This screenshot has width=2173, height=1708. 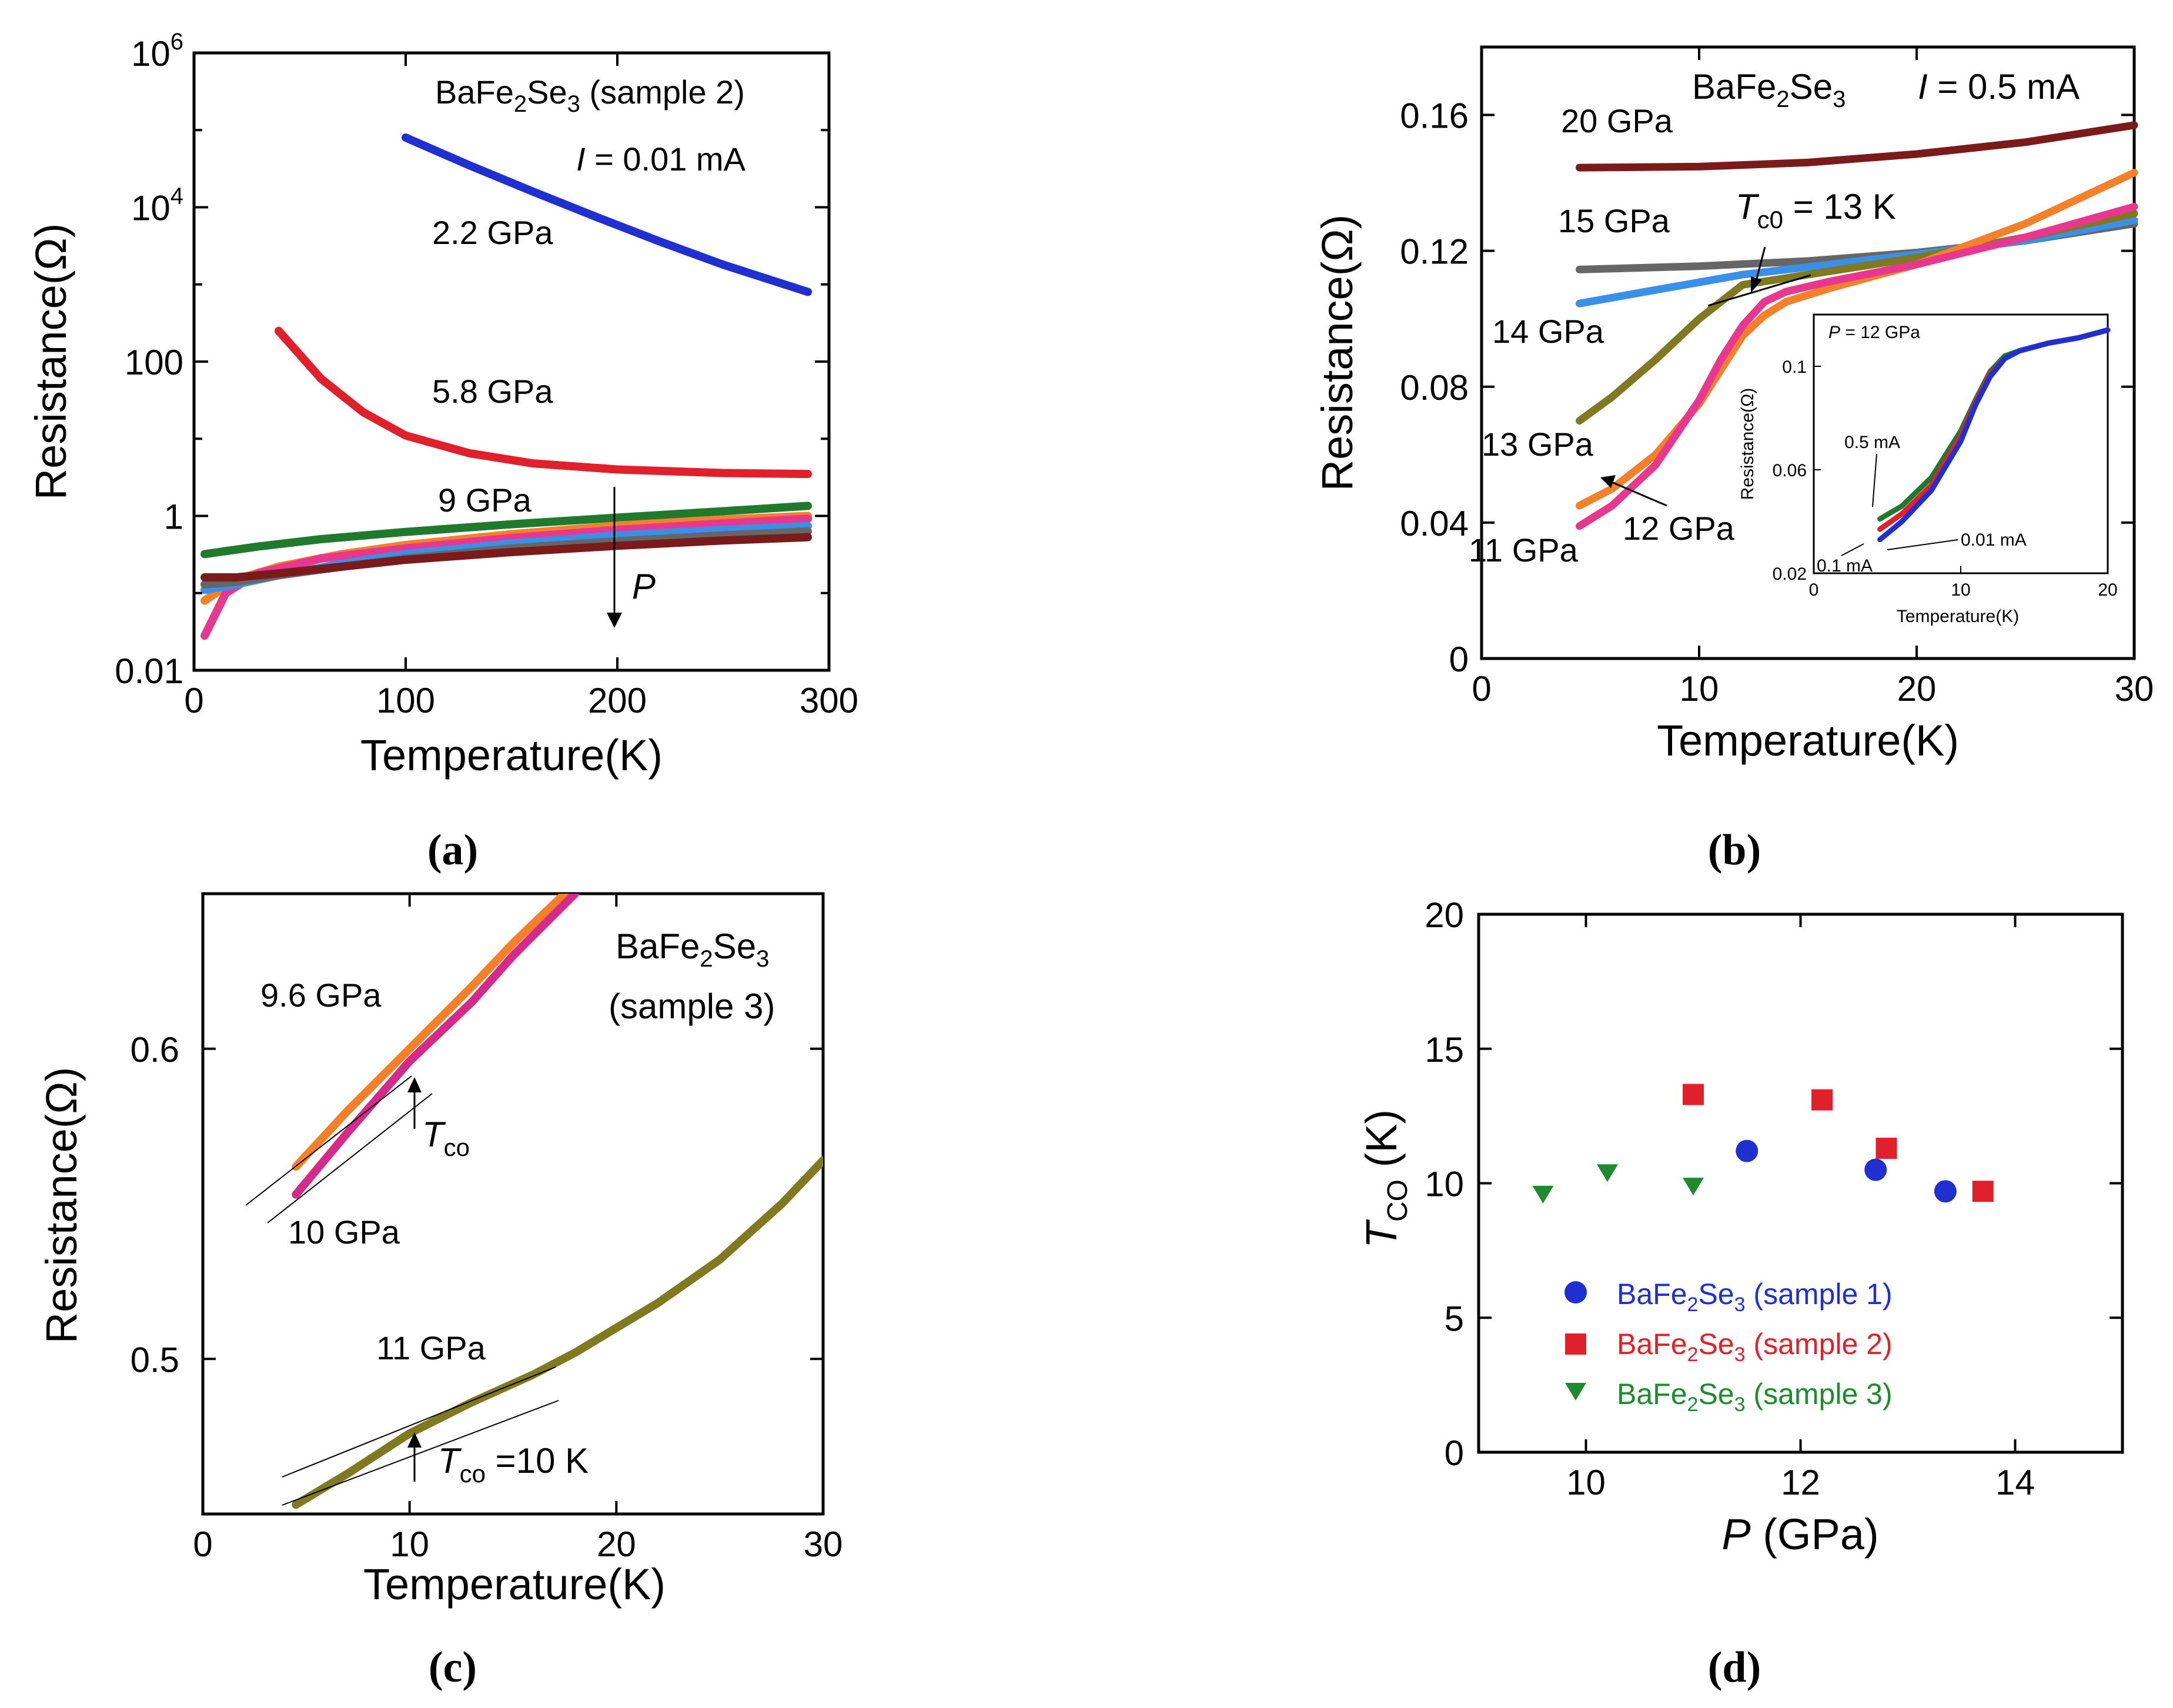 What do you see at coordinates (1679, 528) in the screenshot?
I see `panel-b-label-12: 12 GPa` at bounding box center [1679, 528].